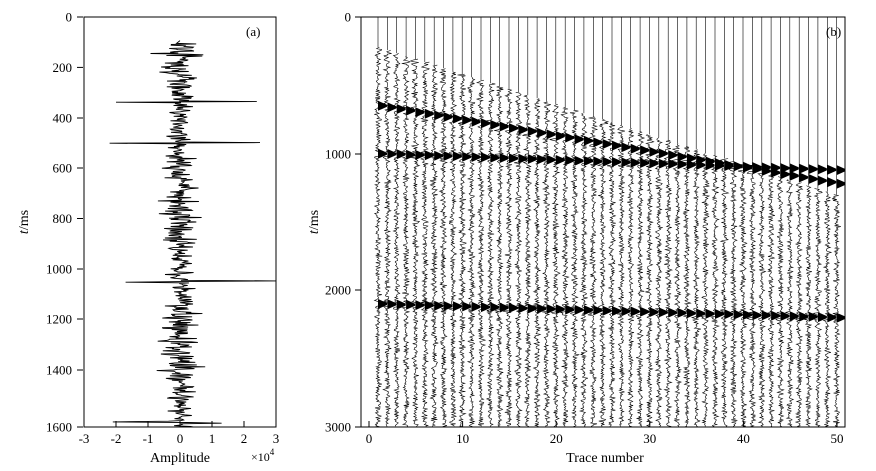  Describe the element at coordinates (348, 17) in the screenshot. I see `y-tick-label: 0` at that location.